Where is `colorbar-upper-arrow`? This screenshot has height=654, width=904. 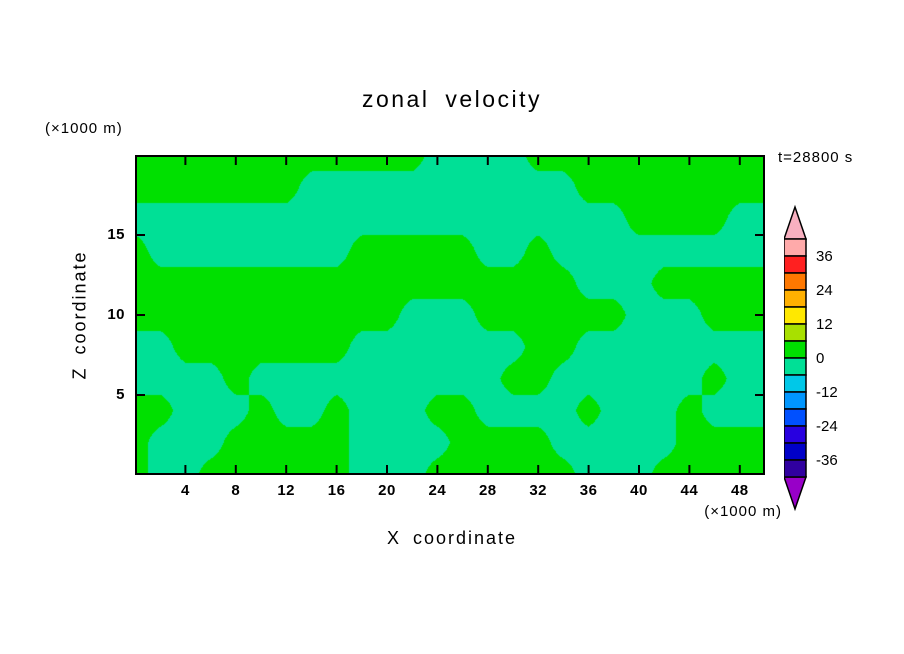 colorbar-upper-arrow is located at coordinates (796, 222).